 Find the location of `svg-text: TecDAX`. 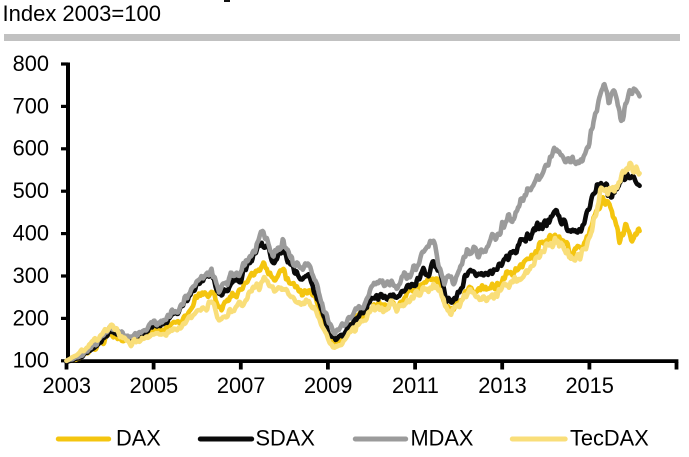

svg-text: TecDAX is located at coordinates (609, 438).